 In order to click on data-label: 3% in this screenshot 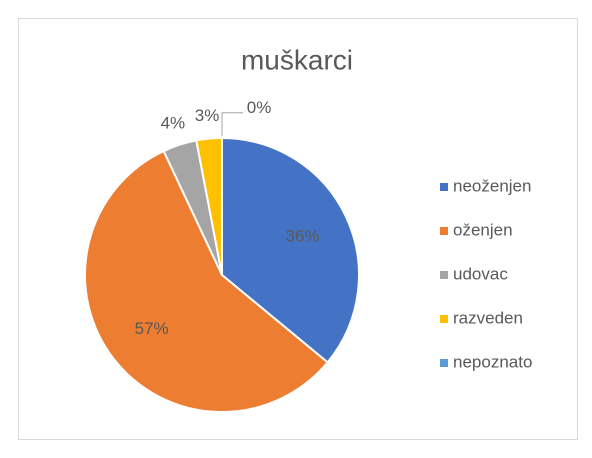, I will do `click(207, 115)`.